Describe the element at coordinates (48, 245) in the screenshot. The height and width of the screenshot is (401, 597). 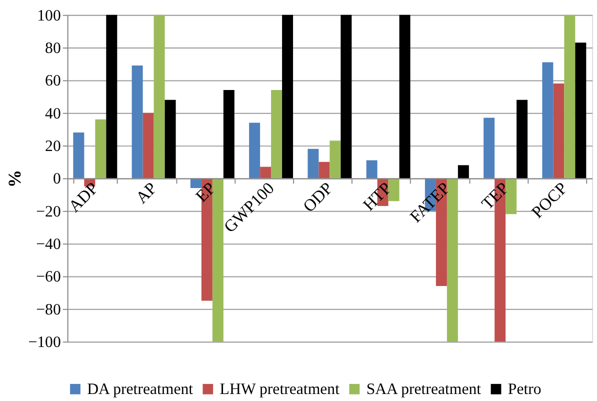
I see `y-tick-label: −40` at that location.